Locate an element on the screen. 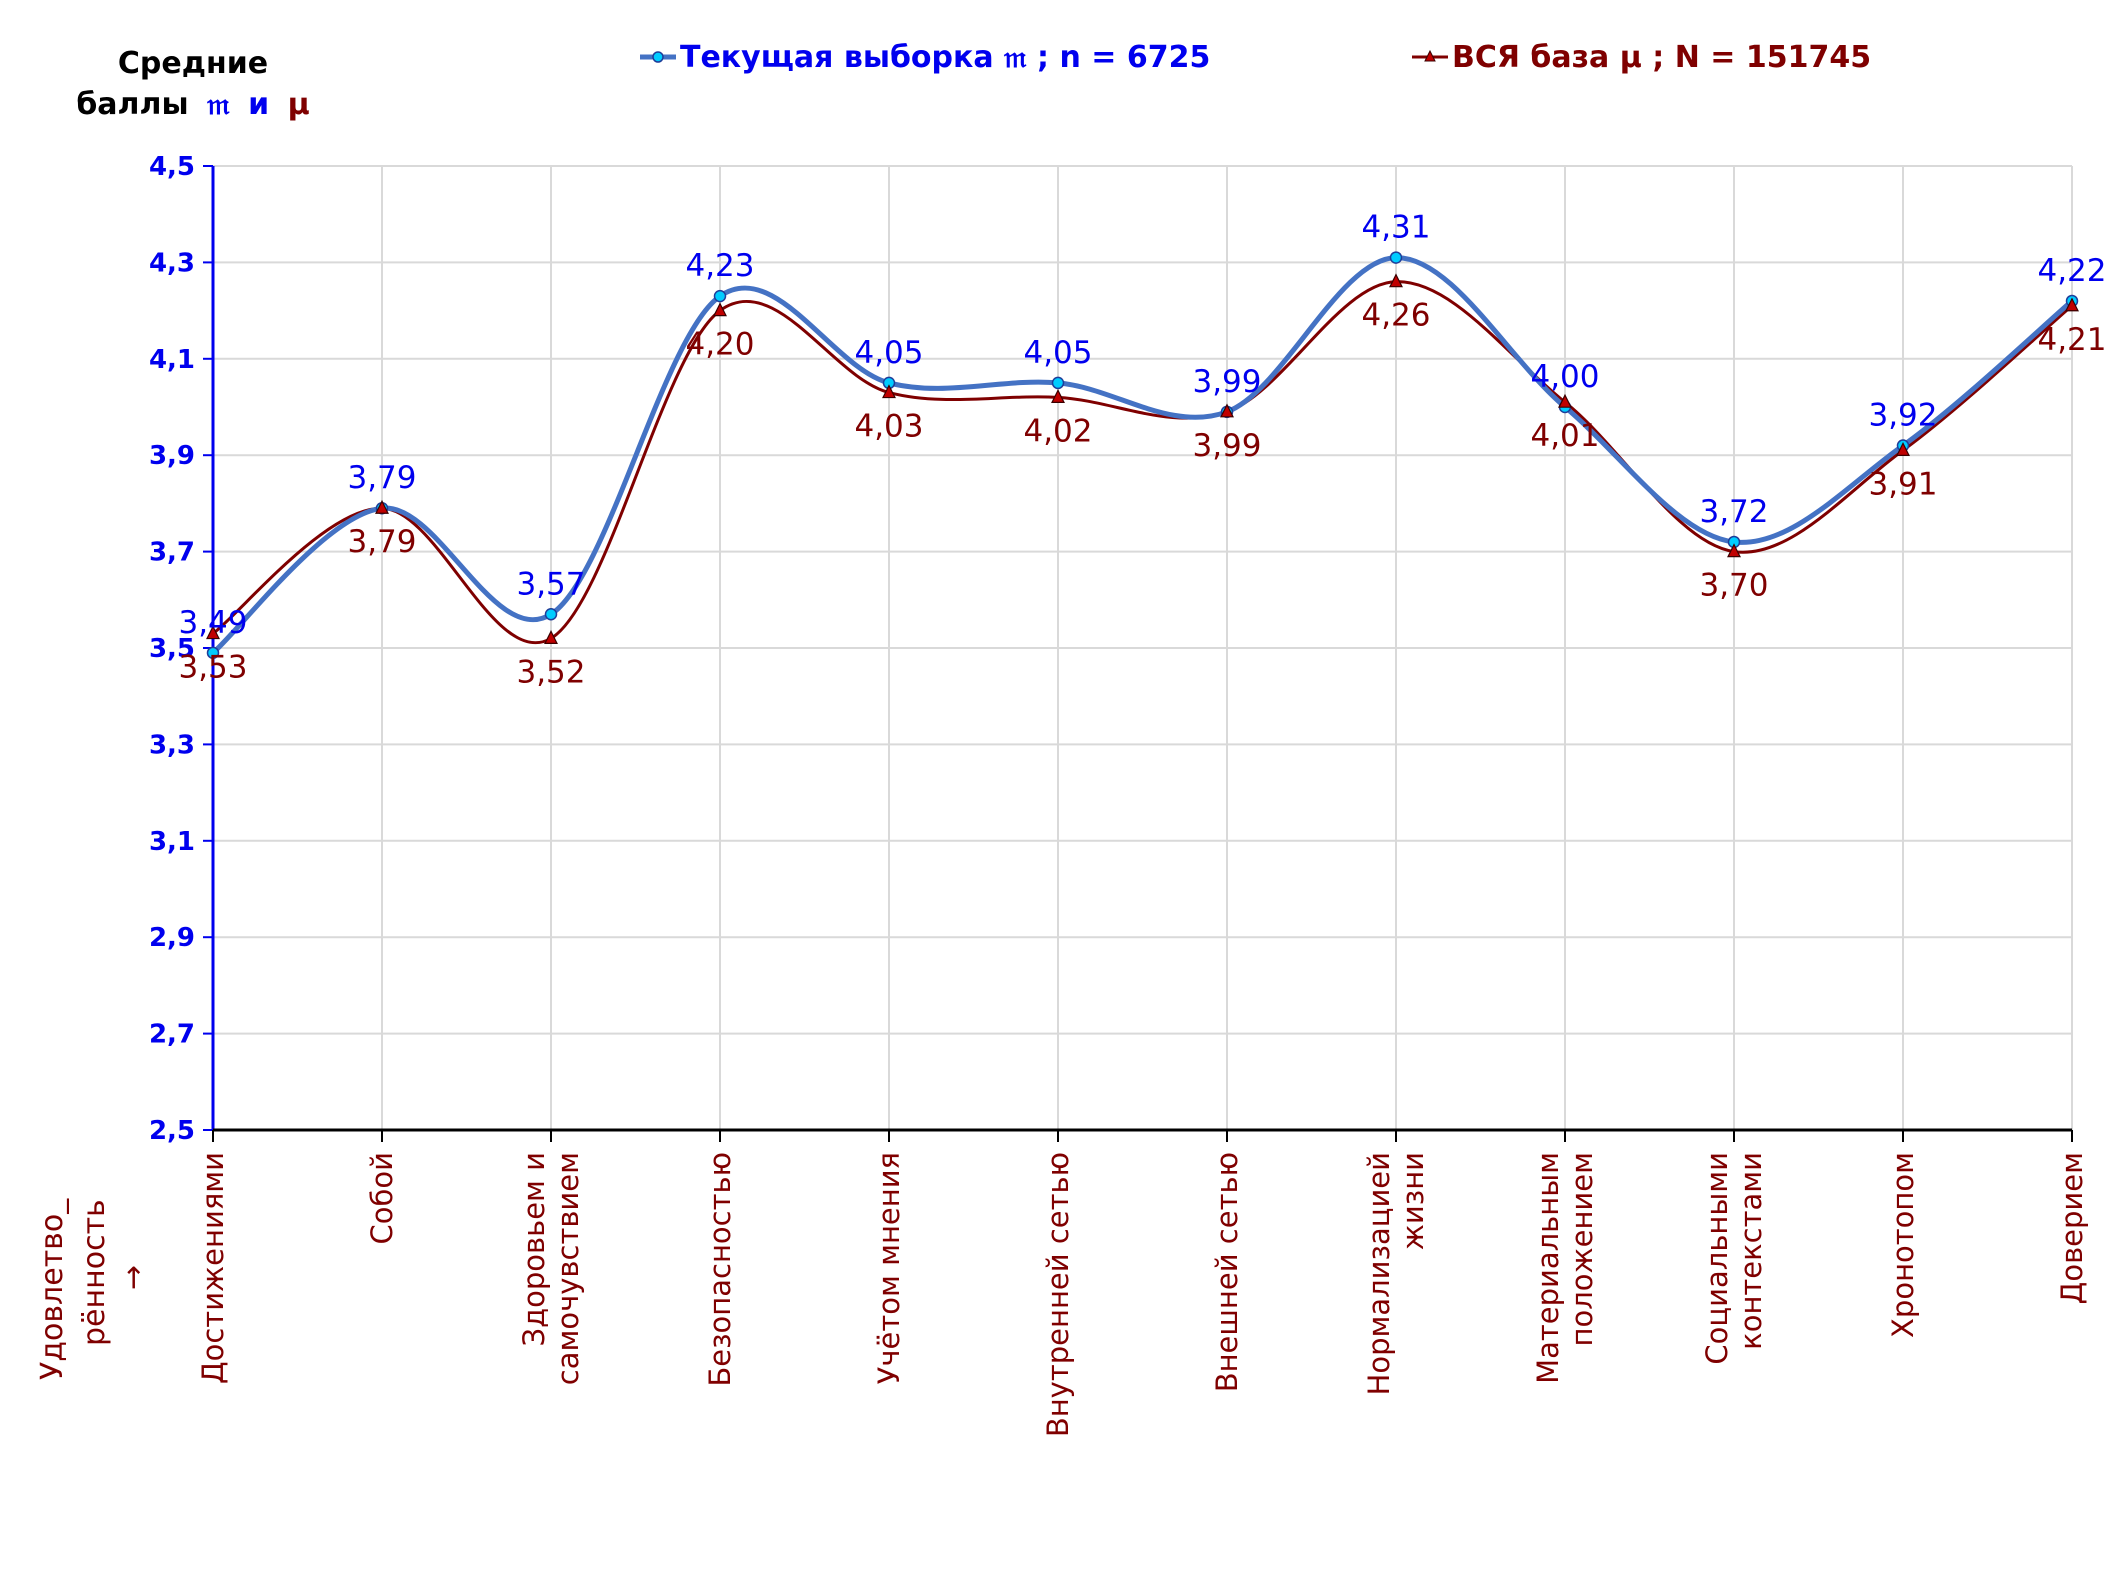 This screenshot has width=2126, height=1595. y-tick-label: 4,3 is located at coordinates (172, 263).